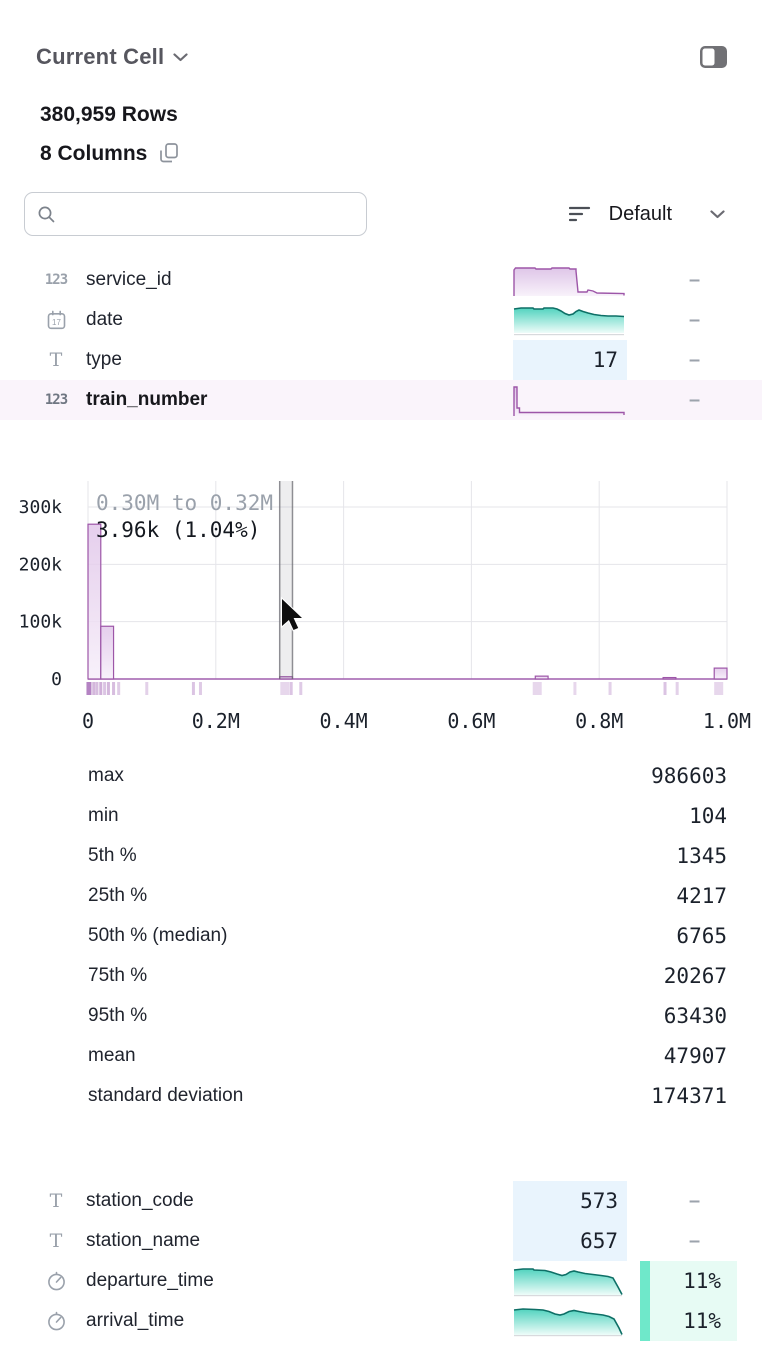 The width and height of the screenshot is (762, 1369). I want to click on column-name: train_number, so click(147, 399).